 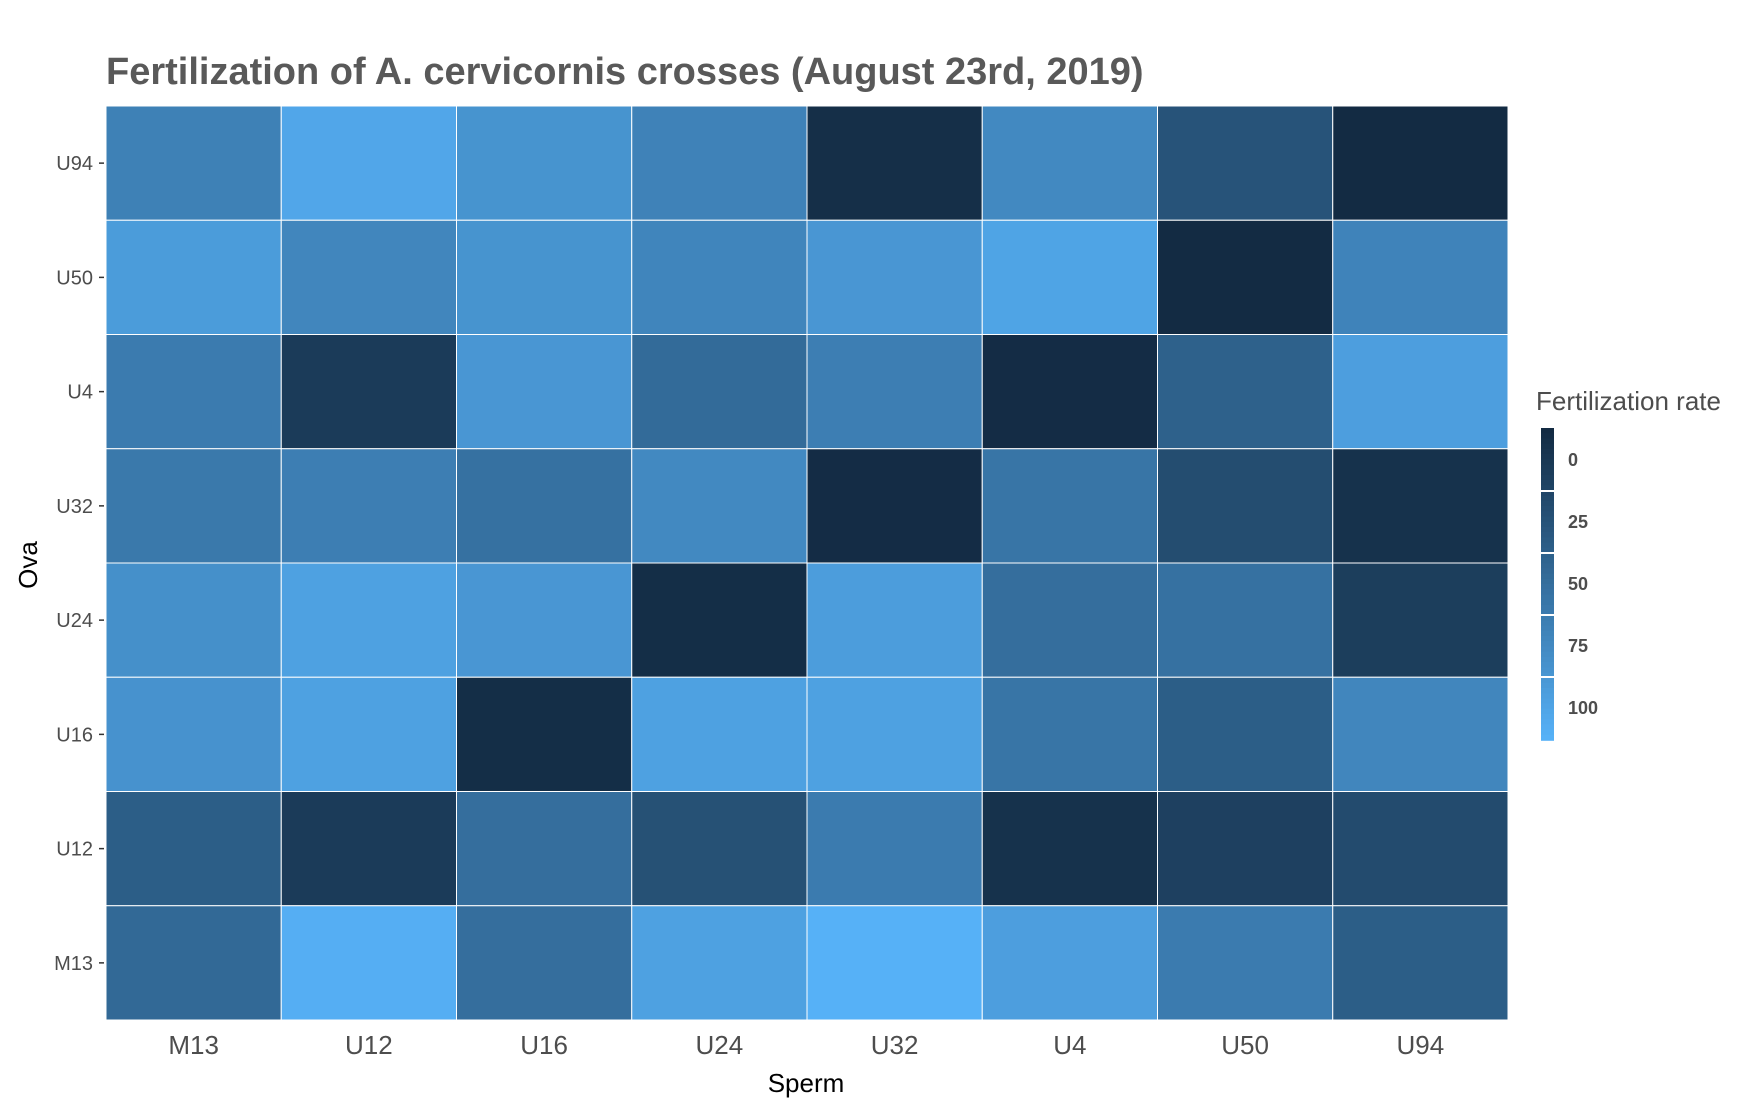 I want to click on x-axis-ticks: M13 U12 U16 U24 U32 U4 U50 U94, so click(x=806, y=1045).